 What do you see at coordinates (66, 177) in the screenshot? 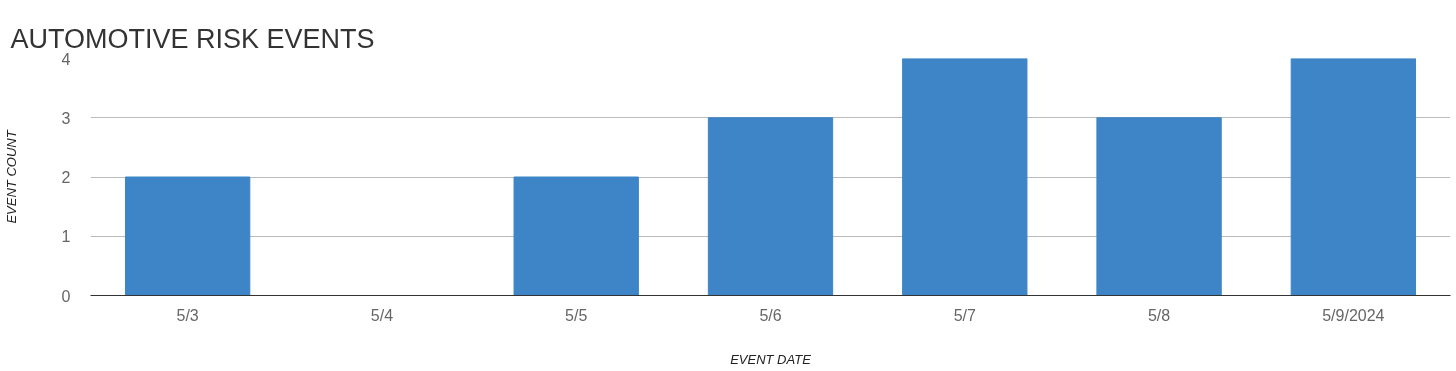
I see `y-tick-label: 2` at bounding box center [66, 177].